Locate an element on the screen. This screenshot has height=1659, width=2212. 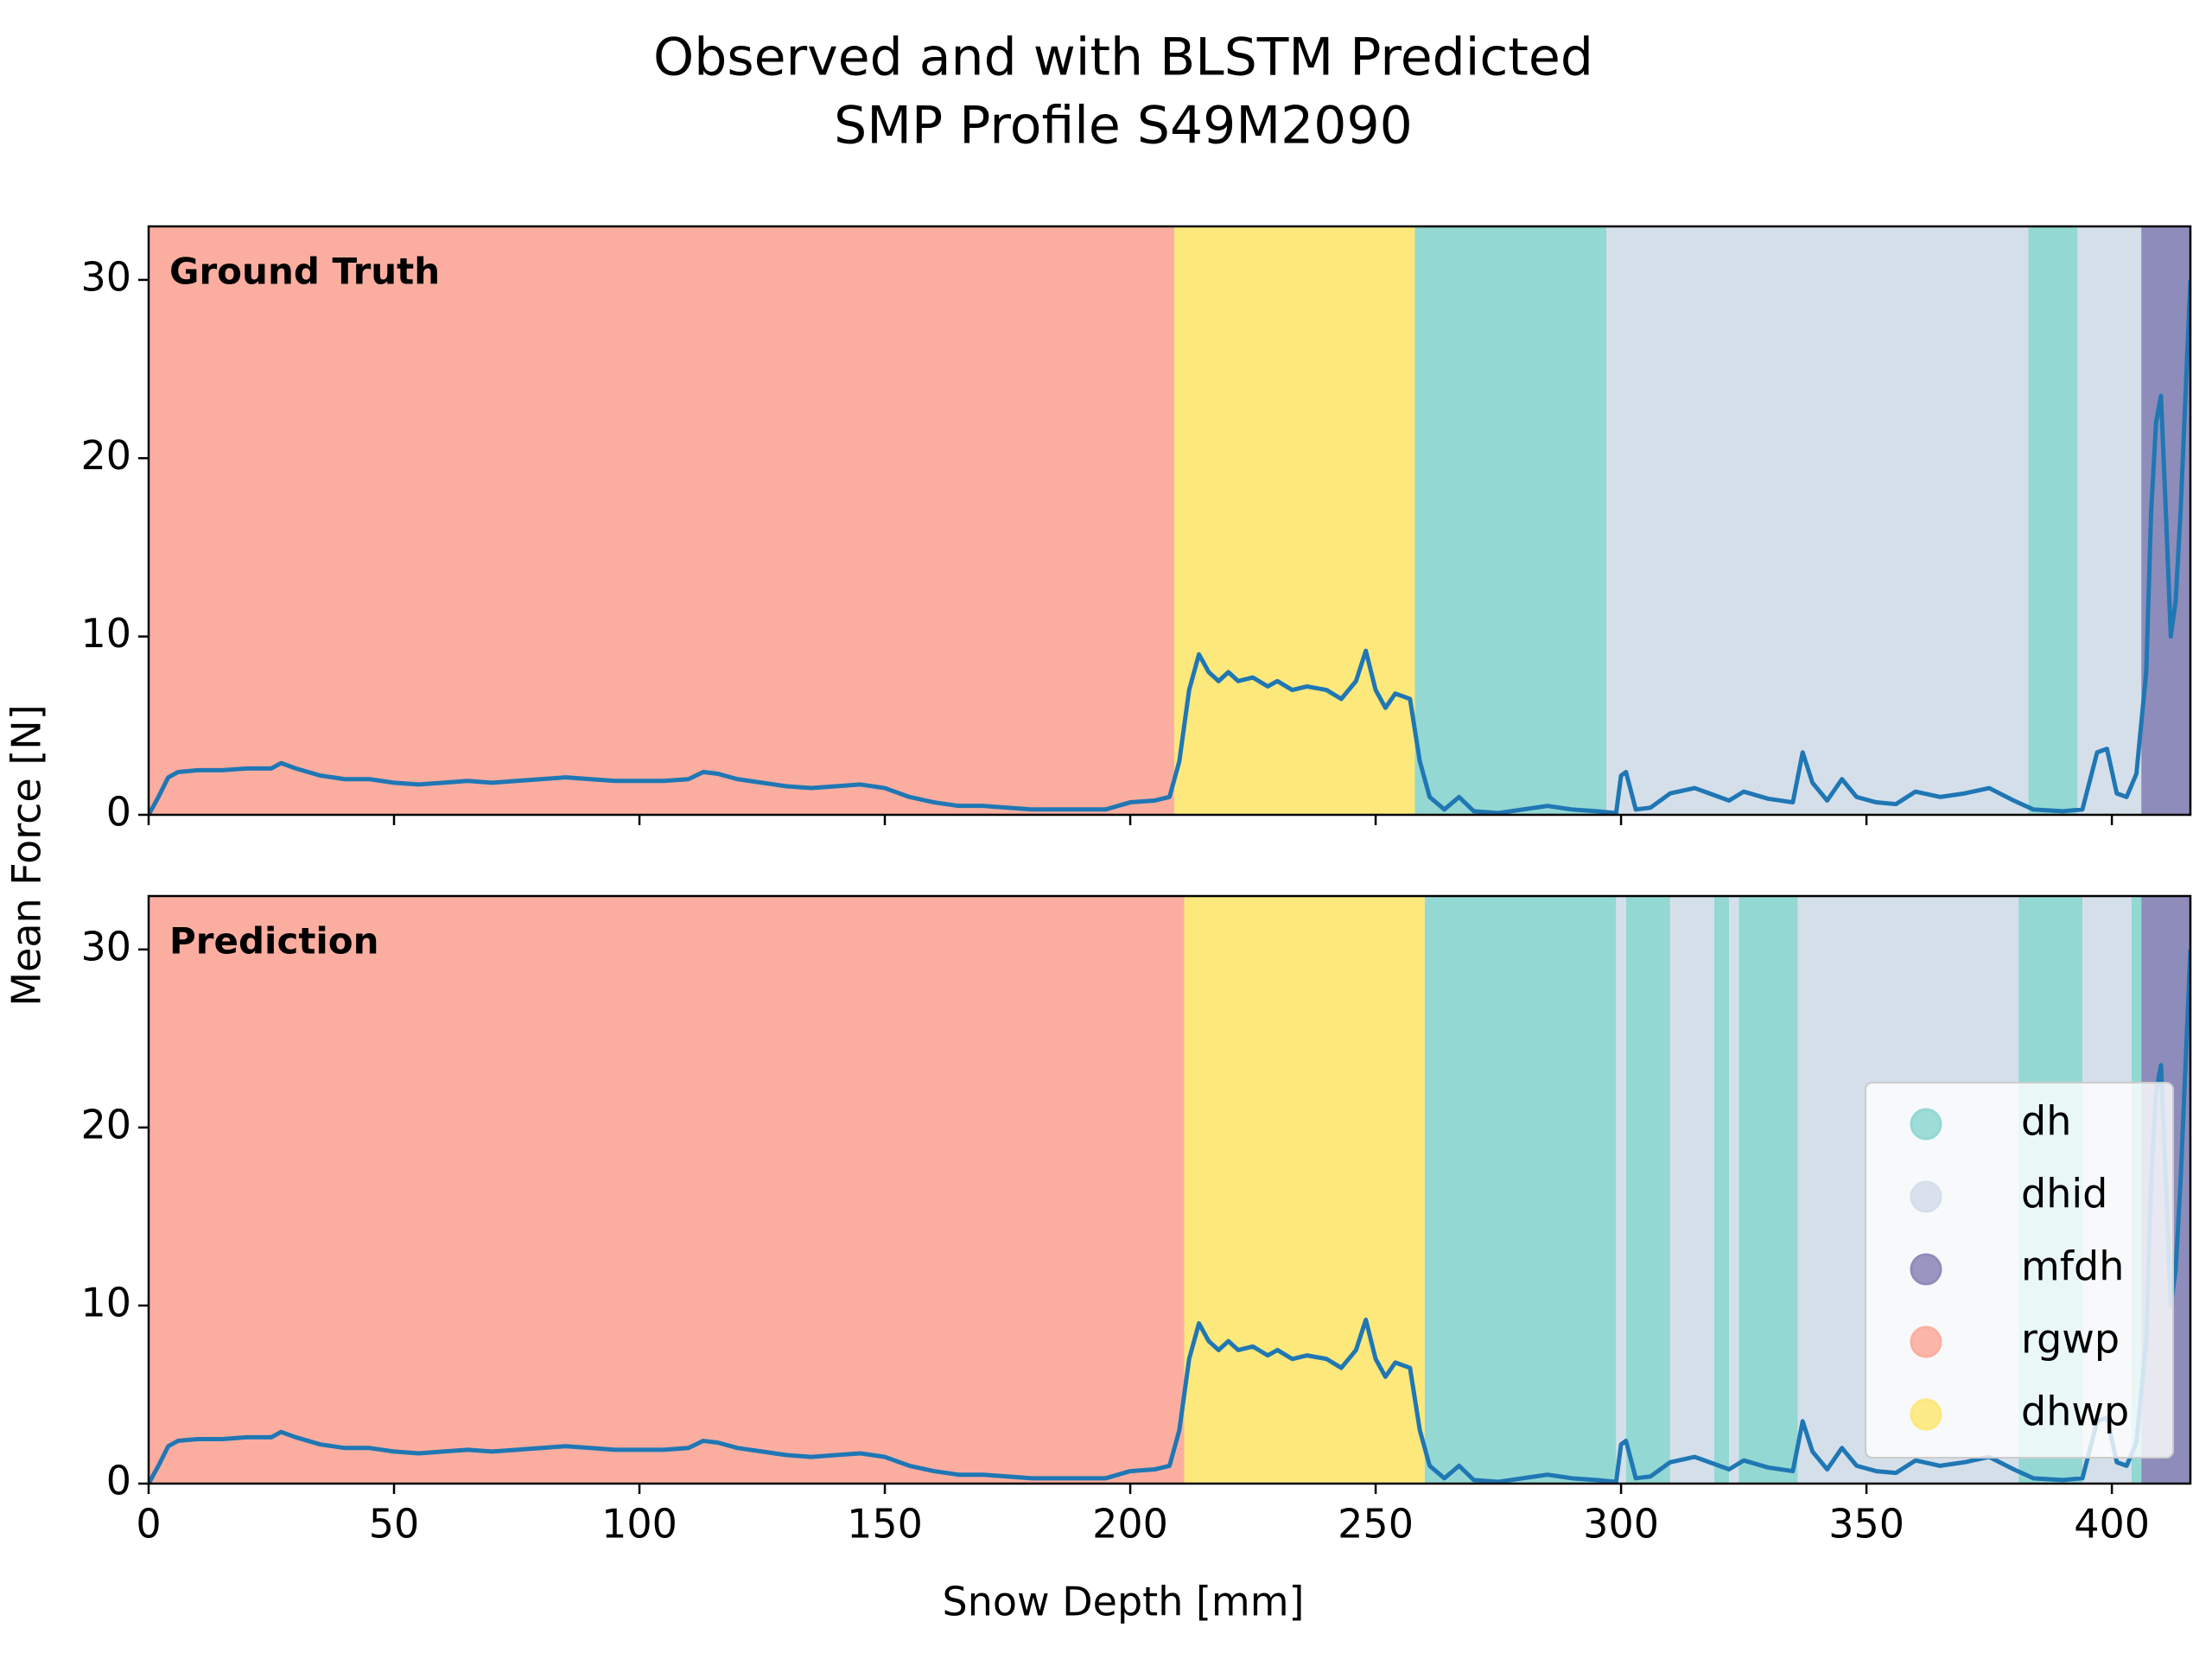
legend-label: dhwp is located at coordinates (2075, 1412).